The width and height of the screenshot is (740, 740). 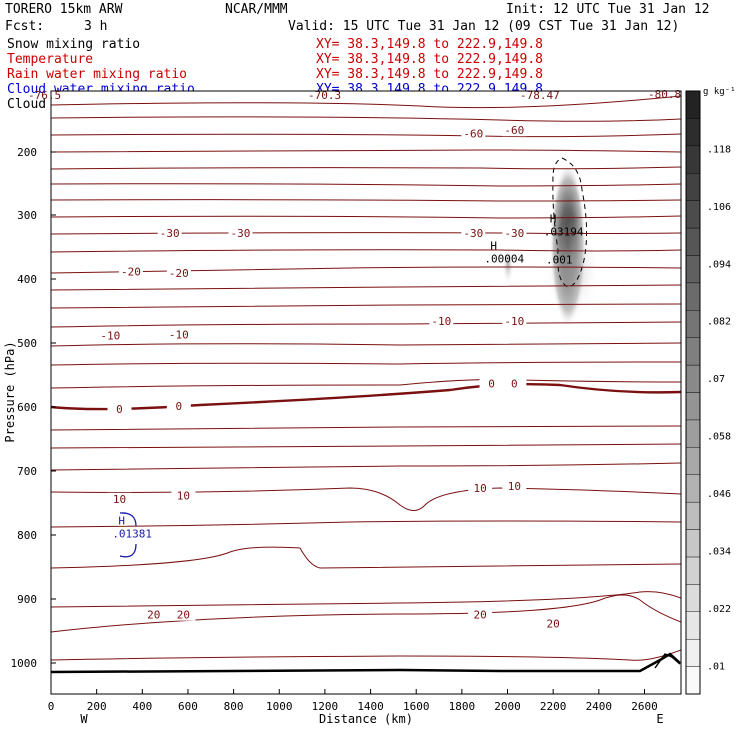 What do you see at coordinates (719, 437) in the screenshot?
I see `colorbar-label: .058` at bounding box center [719, 437].